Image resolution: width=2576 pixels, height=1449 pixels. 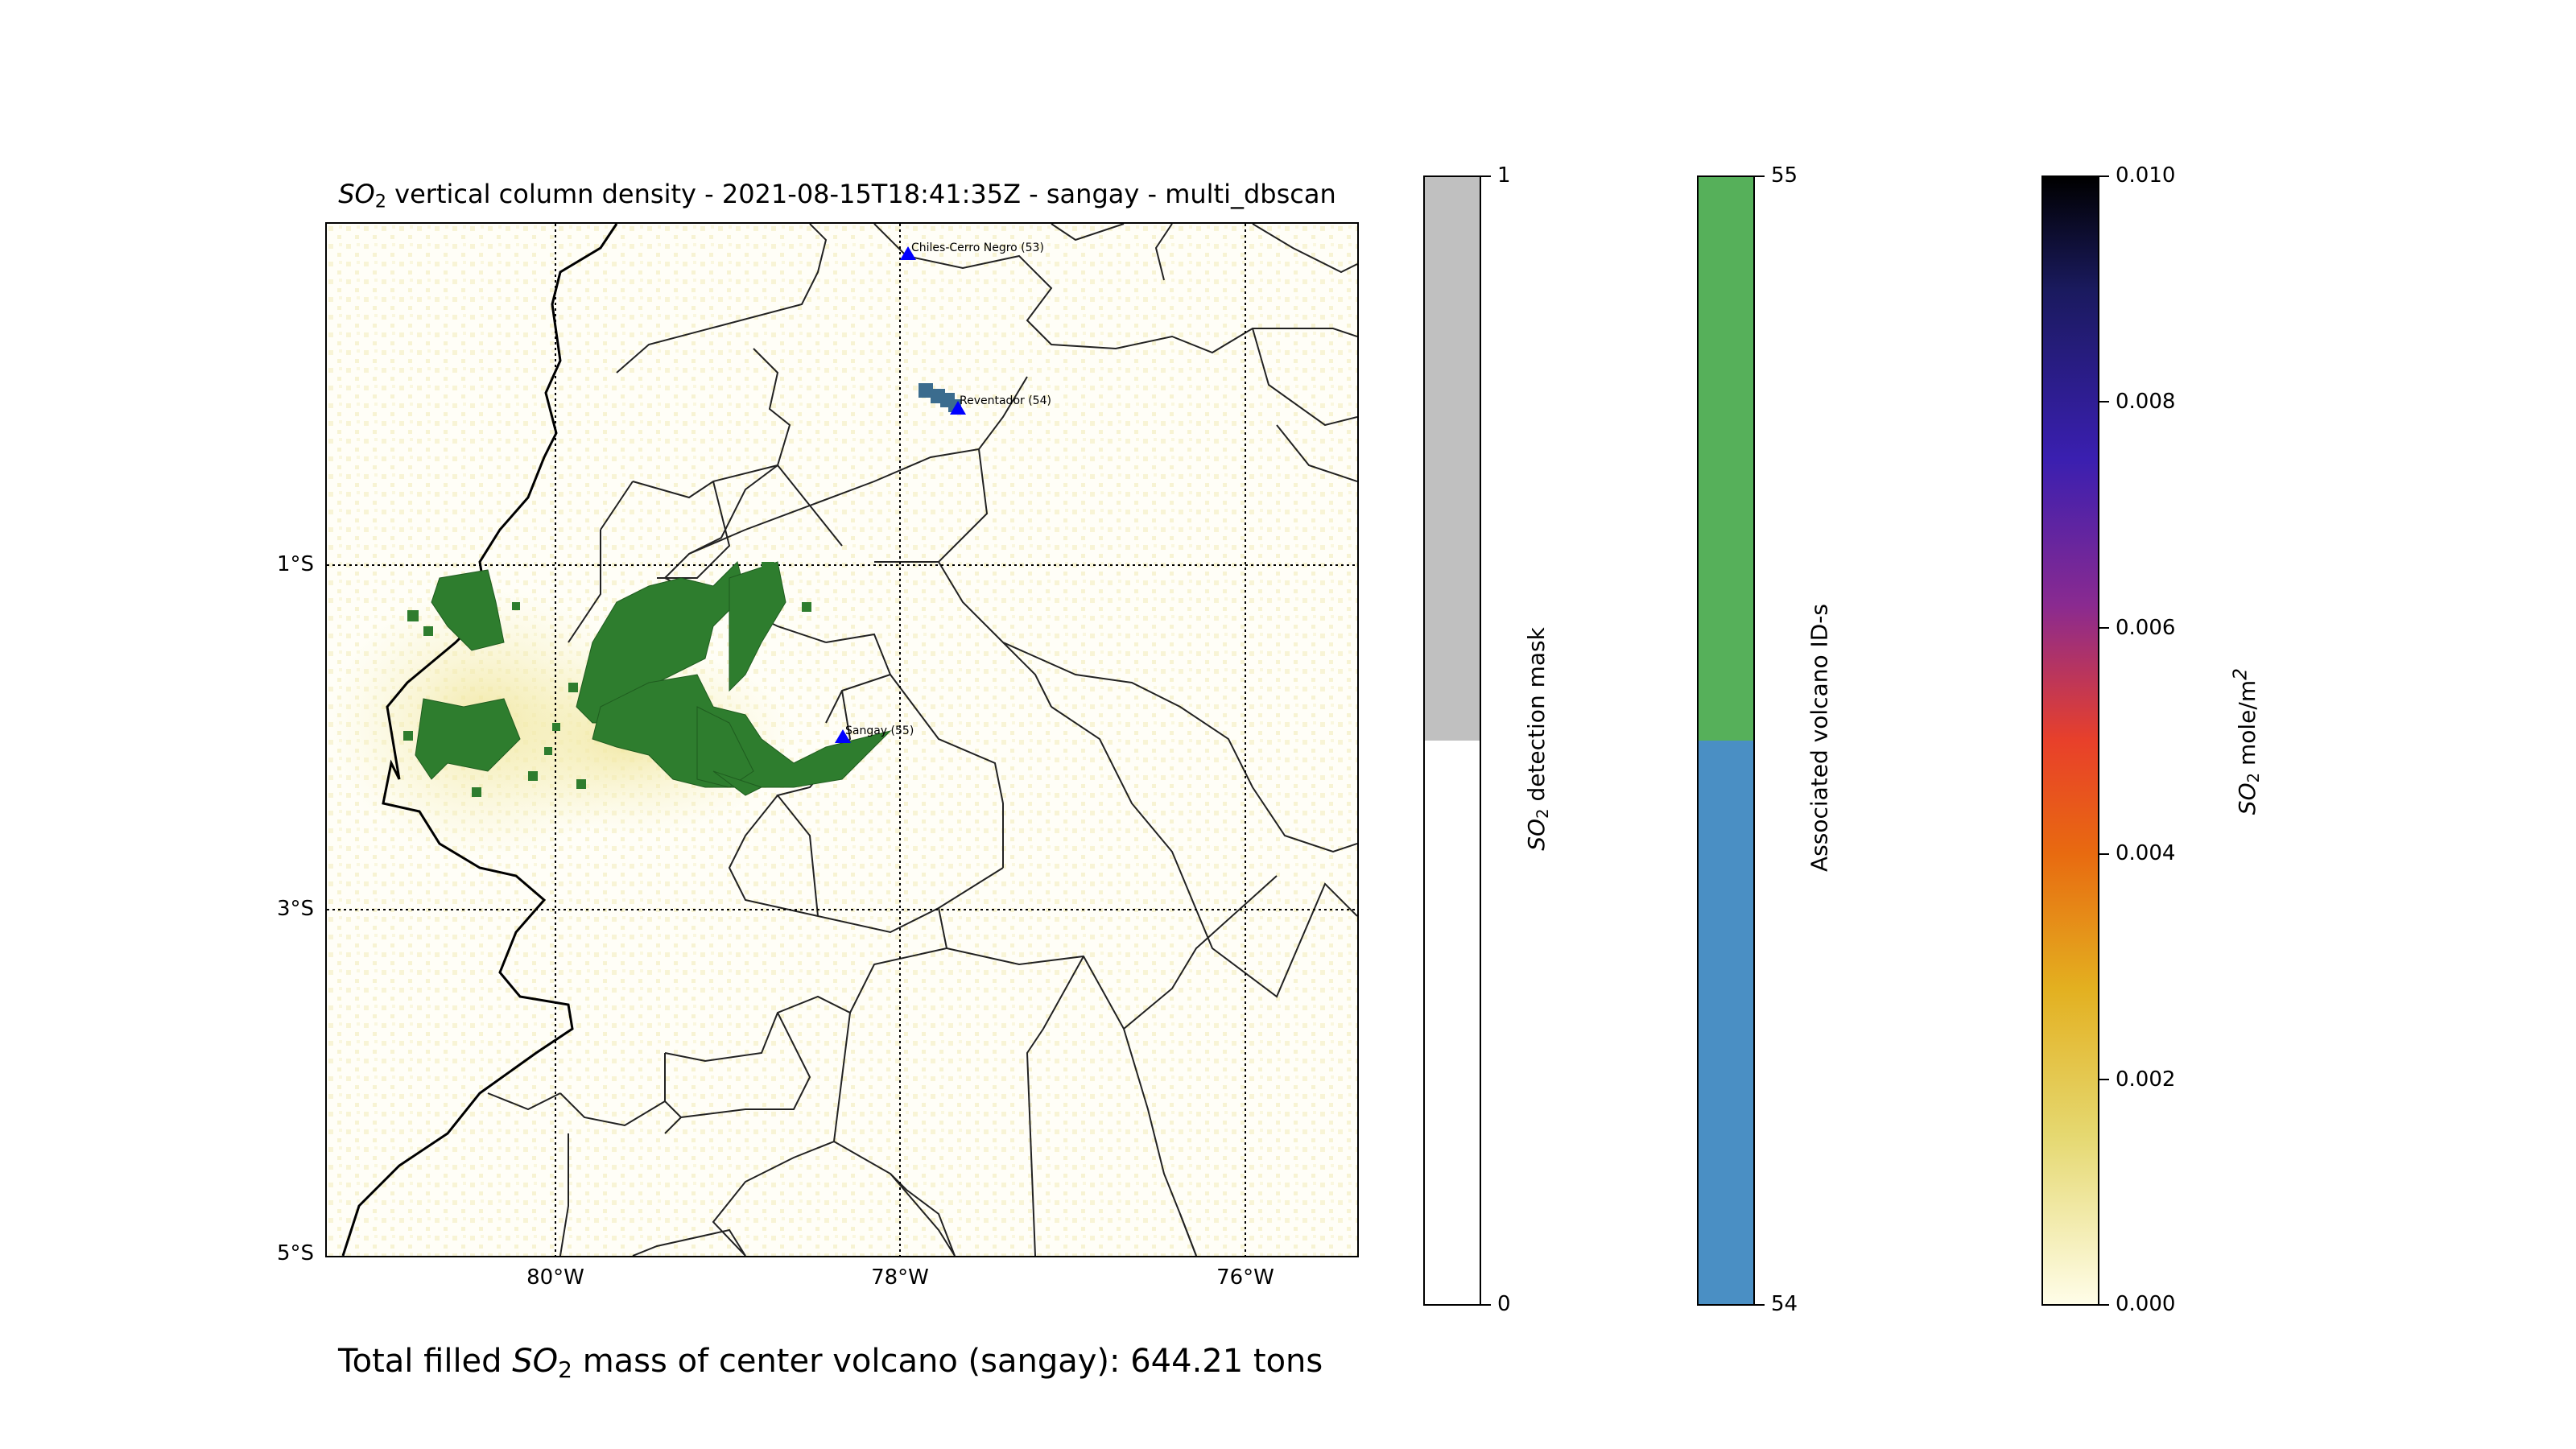 I want to click on colorbar-so2, so click(x=2070, y=740).